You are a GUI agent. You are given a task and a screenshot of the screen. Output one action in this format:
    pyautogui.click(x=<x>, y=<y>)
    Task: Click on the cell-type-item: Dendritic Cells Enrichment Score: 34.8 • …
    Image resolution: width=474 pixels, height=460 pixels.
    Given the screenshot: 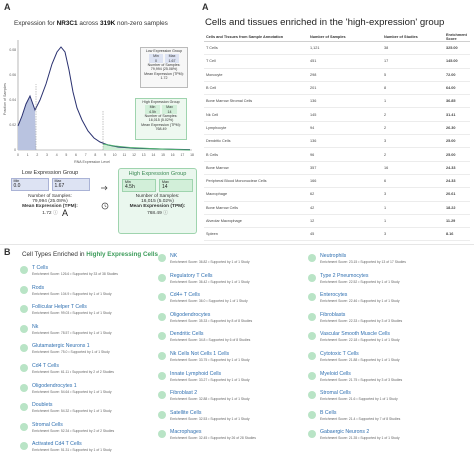 What is the action you would take?
    pyautogui.click(x=233, y=340)
    